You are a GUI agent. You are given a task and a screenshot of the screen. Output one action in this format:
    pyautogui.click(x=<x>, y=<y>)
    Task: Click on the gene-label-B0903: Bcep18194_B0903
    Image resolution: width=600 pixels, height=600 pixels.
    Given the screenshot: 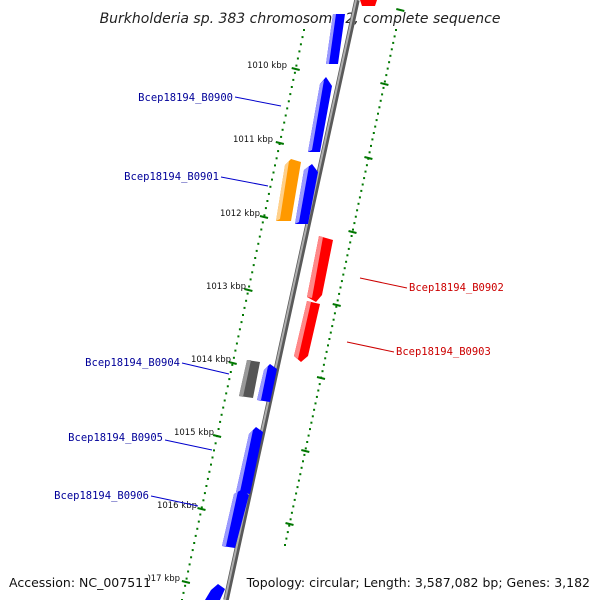 What is the action you would take?
    pyautogui.click(x=443, y=352)
    